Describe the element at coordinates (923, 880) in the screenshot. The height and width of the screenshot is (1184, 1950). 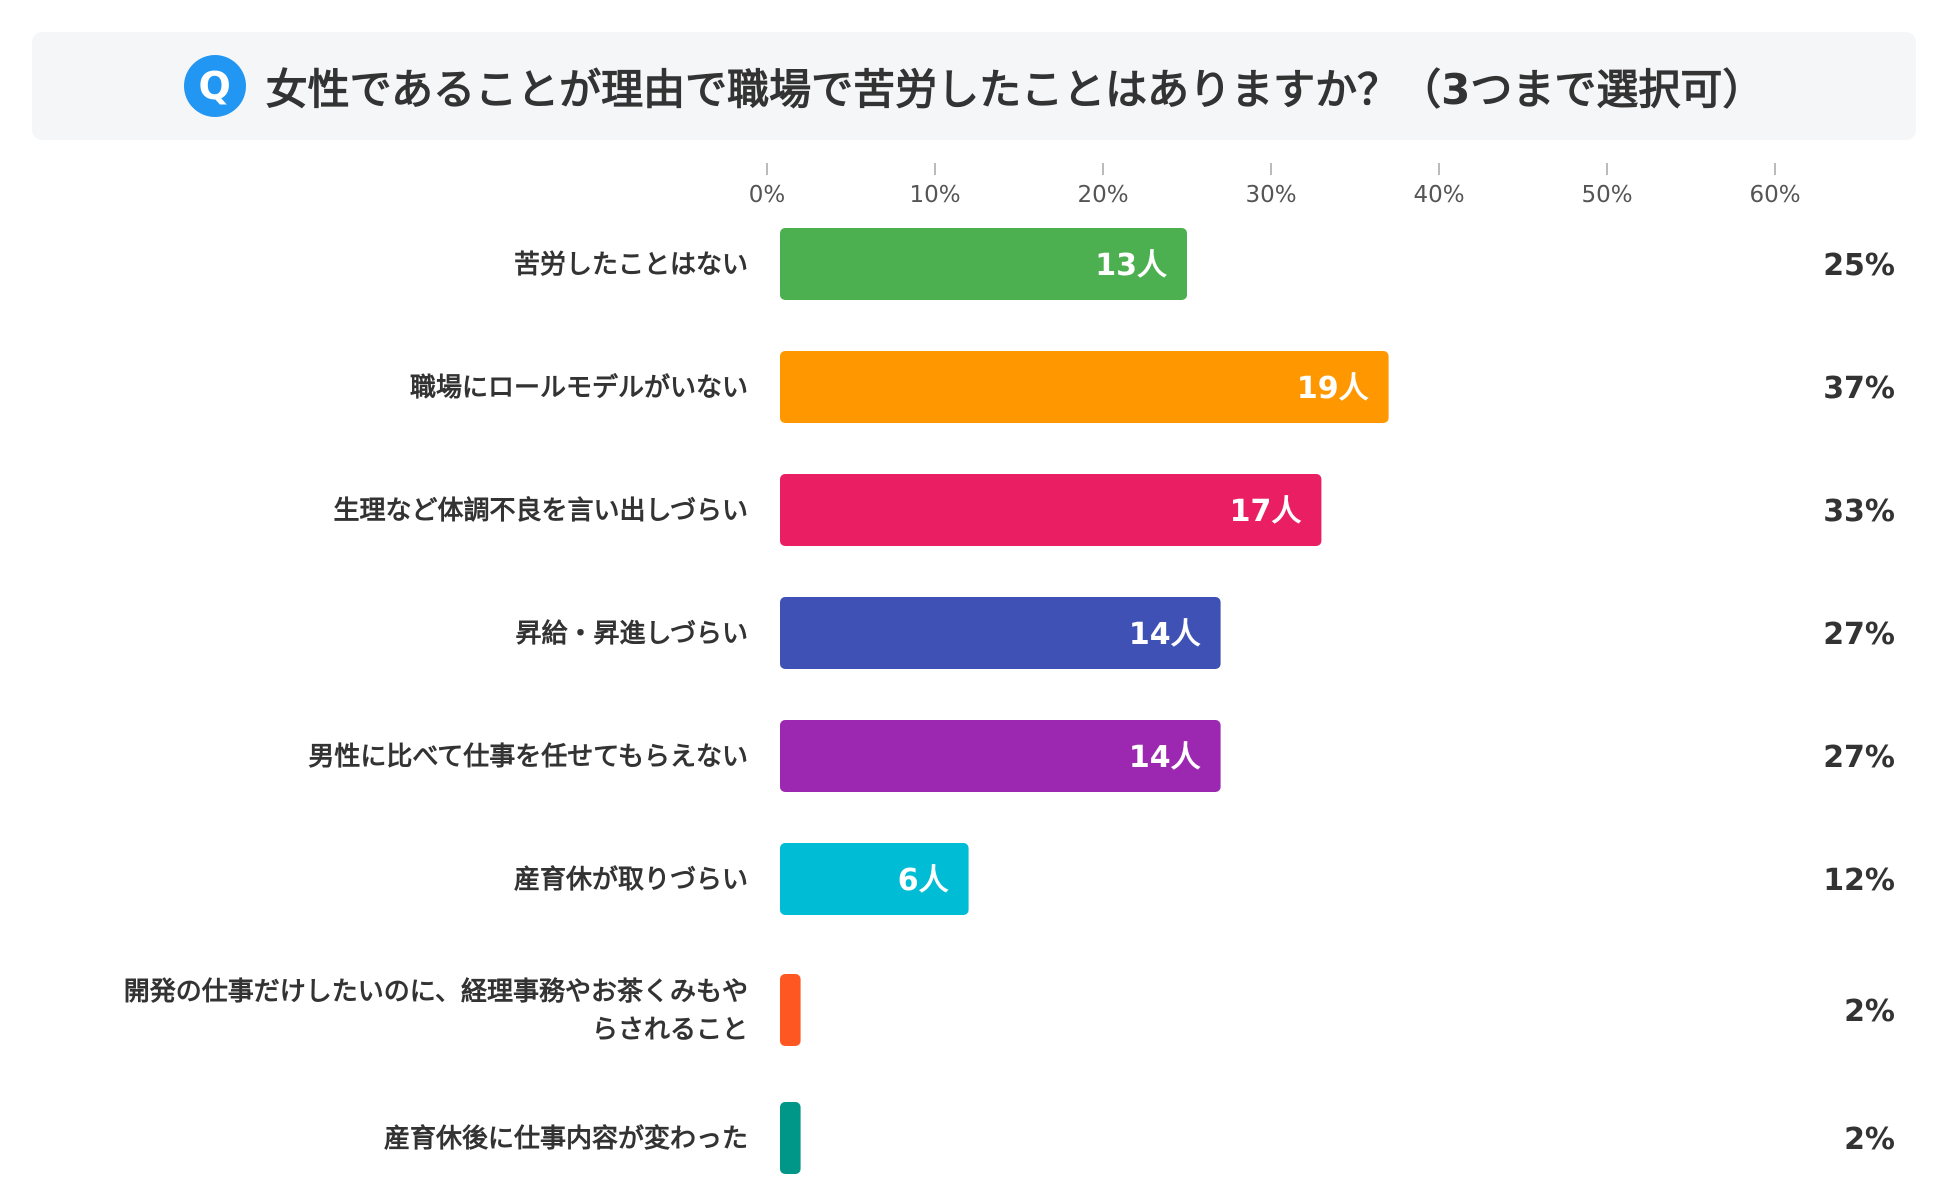
I see `bar-count-label: 6人` at that location.